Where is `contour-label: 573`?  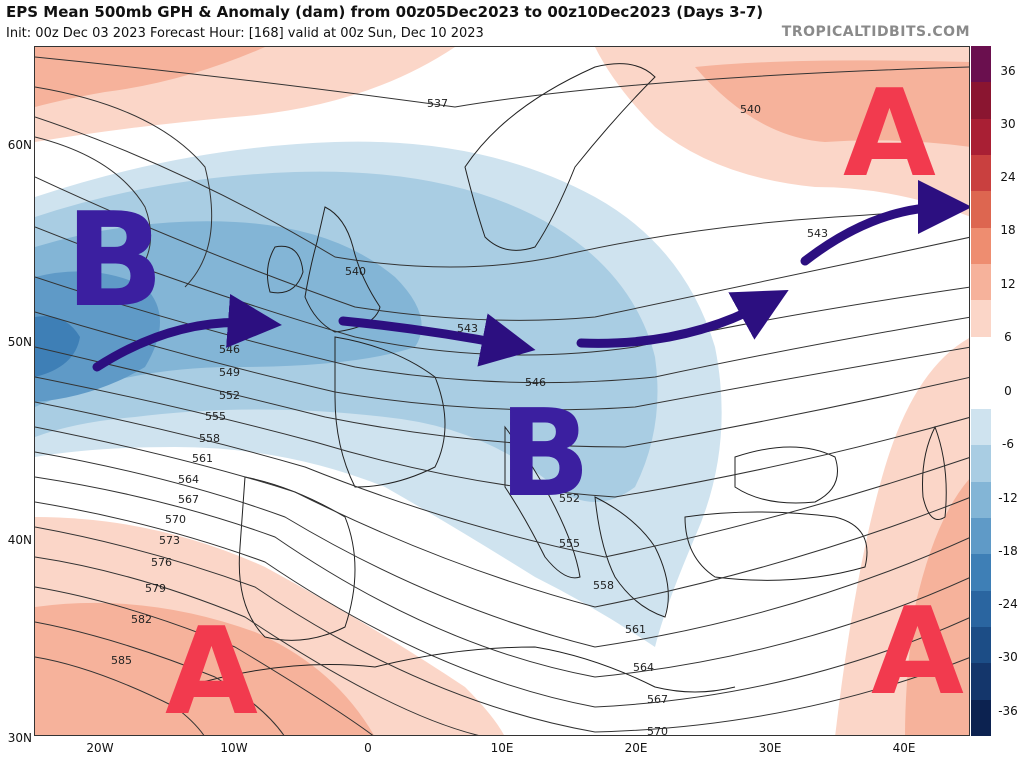 contour-label: 573 is located at coordinates (169, 540).